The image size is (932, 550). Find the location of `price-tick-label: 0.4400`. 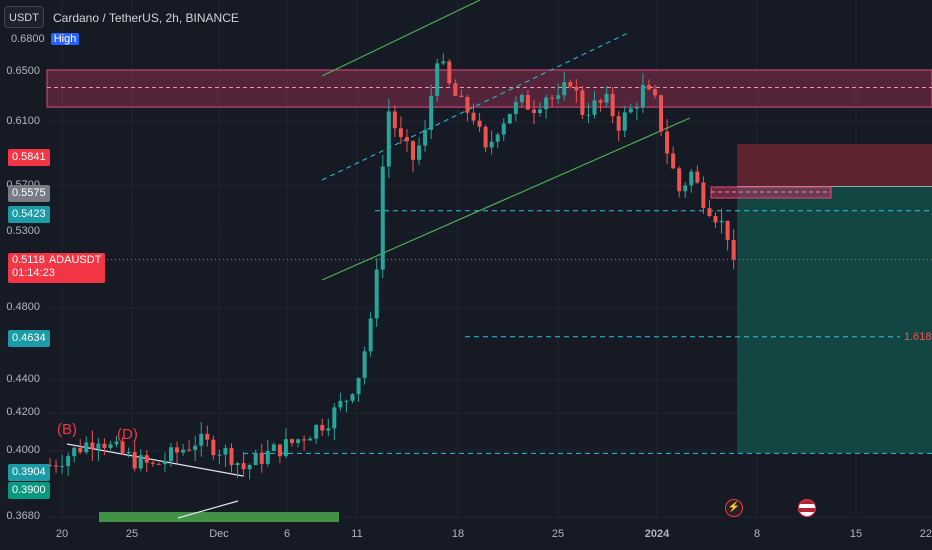

price-tick-label: 0.4400 is located at coordinates (23, 379).